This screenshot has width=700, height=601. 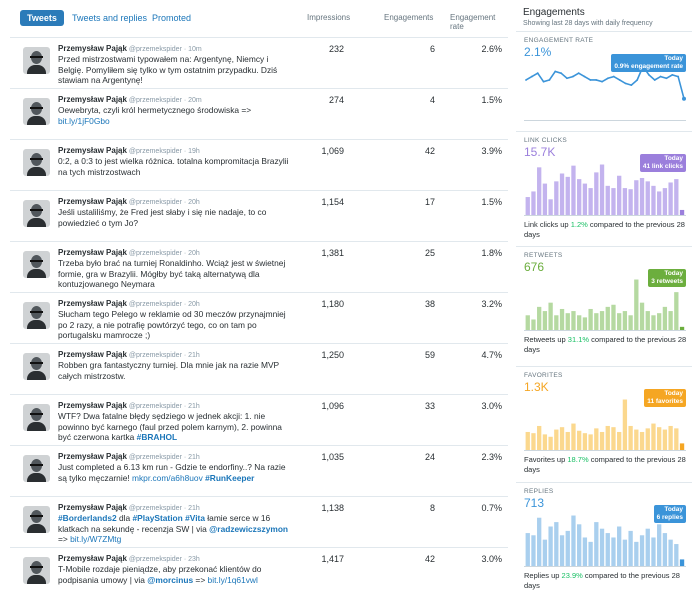 What do you see at coordinates (540, 152) in the screenshot?
I see `metric-value: 15.7K` at bounding box center [540, 152].